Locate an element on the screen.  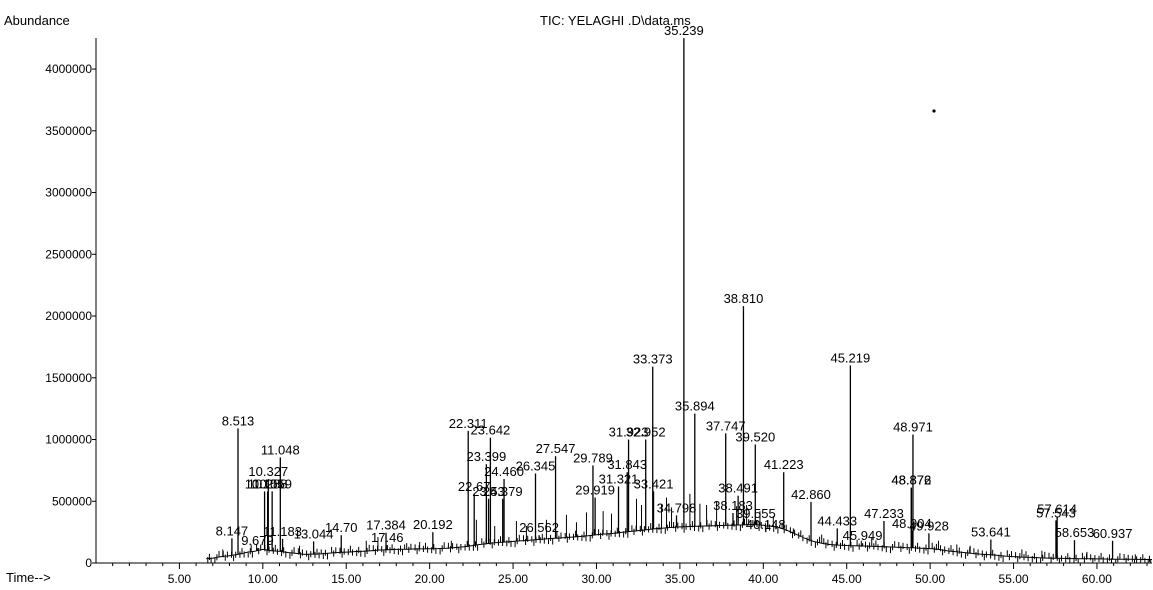
y-tick-label: 2000000 is located at coordinates (68, 316).